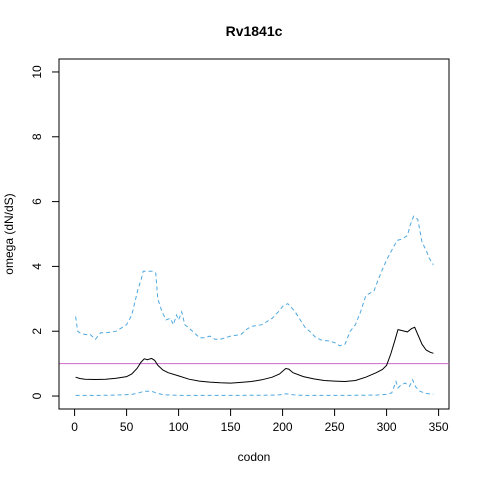 This screenshot has height=480, width=480. What do you see at coordinates (283, 427) in the screenshot?
I see `x-tick-label: 200` at bounding box center [283, 427].